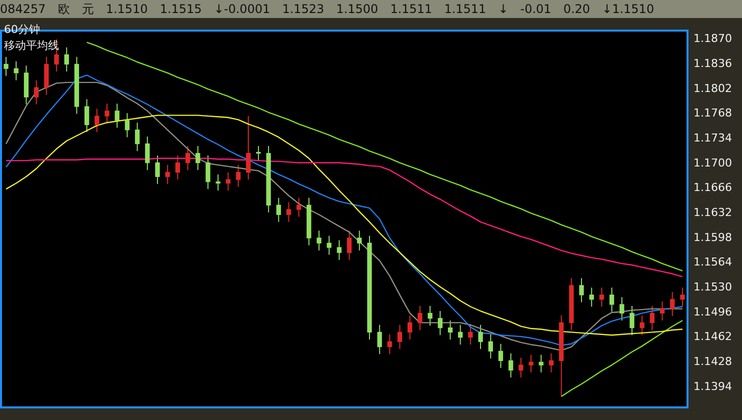  I want to click on text: 0.20, so click(576, 9).